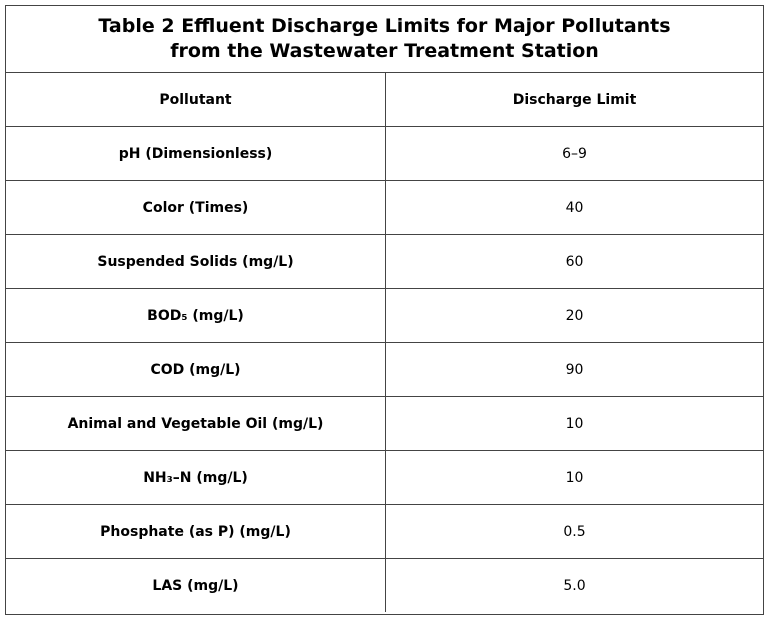 The height and width of the screenshot is (620, 770). I want to click on pollutant-cell: pH (Dimensionless), so click(196, 153).